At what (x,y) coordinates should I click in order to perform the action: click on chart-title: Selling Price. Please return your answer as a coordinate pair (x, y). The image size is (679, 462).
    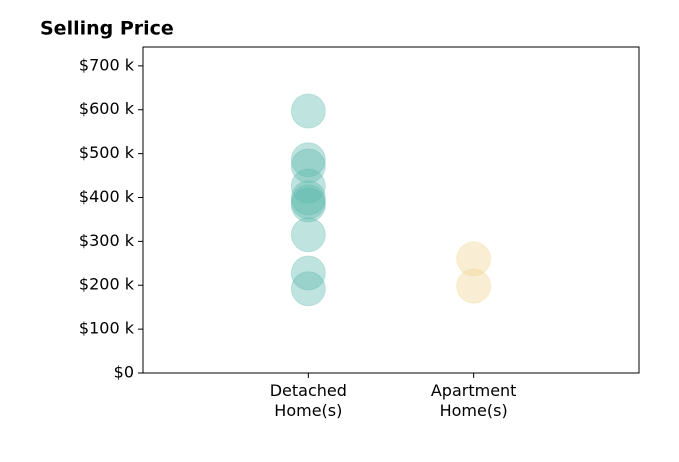
    Looking at the image, I should click on (107, 29).